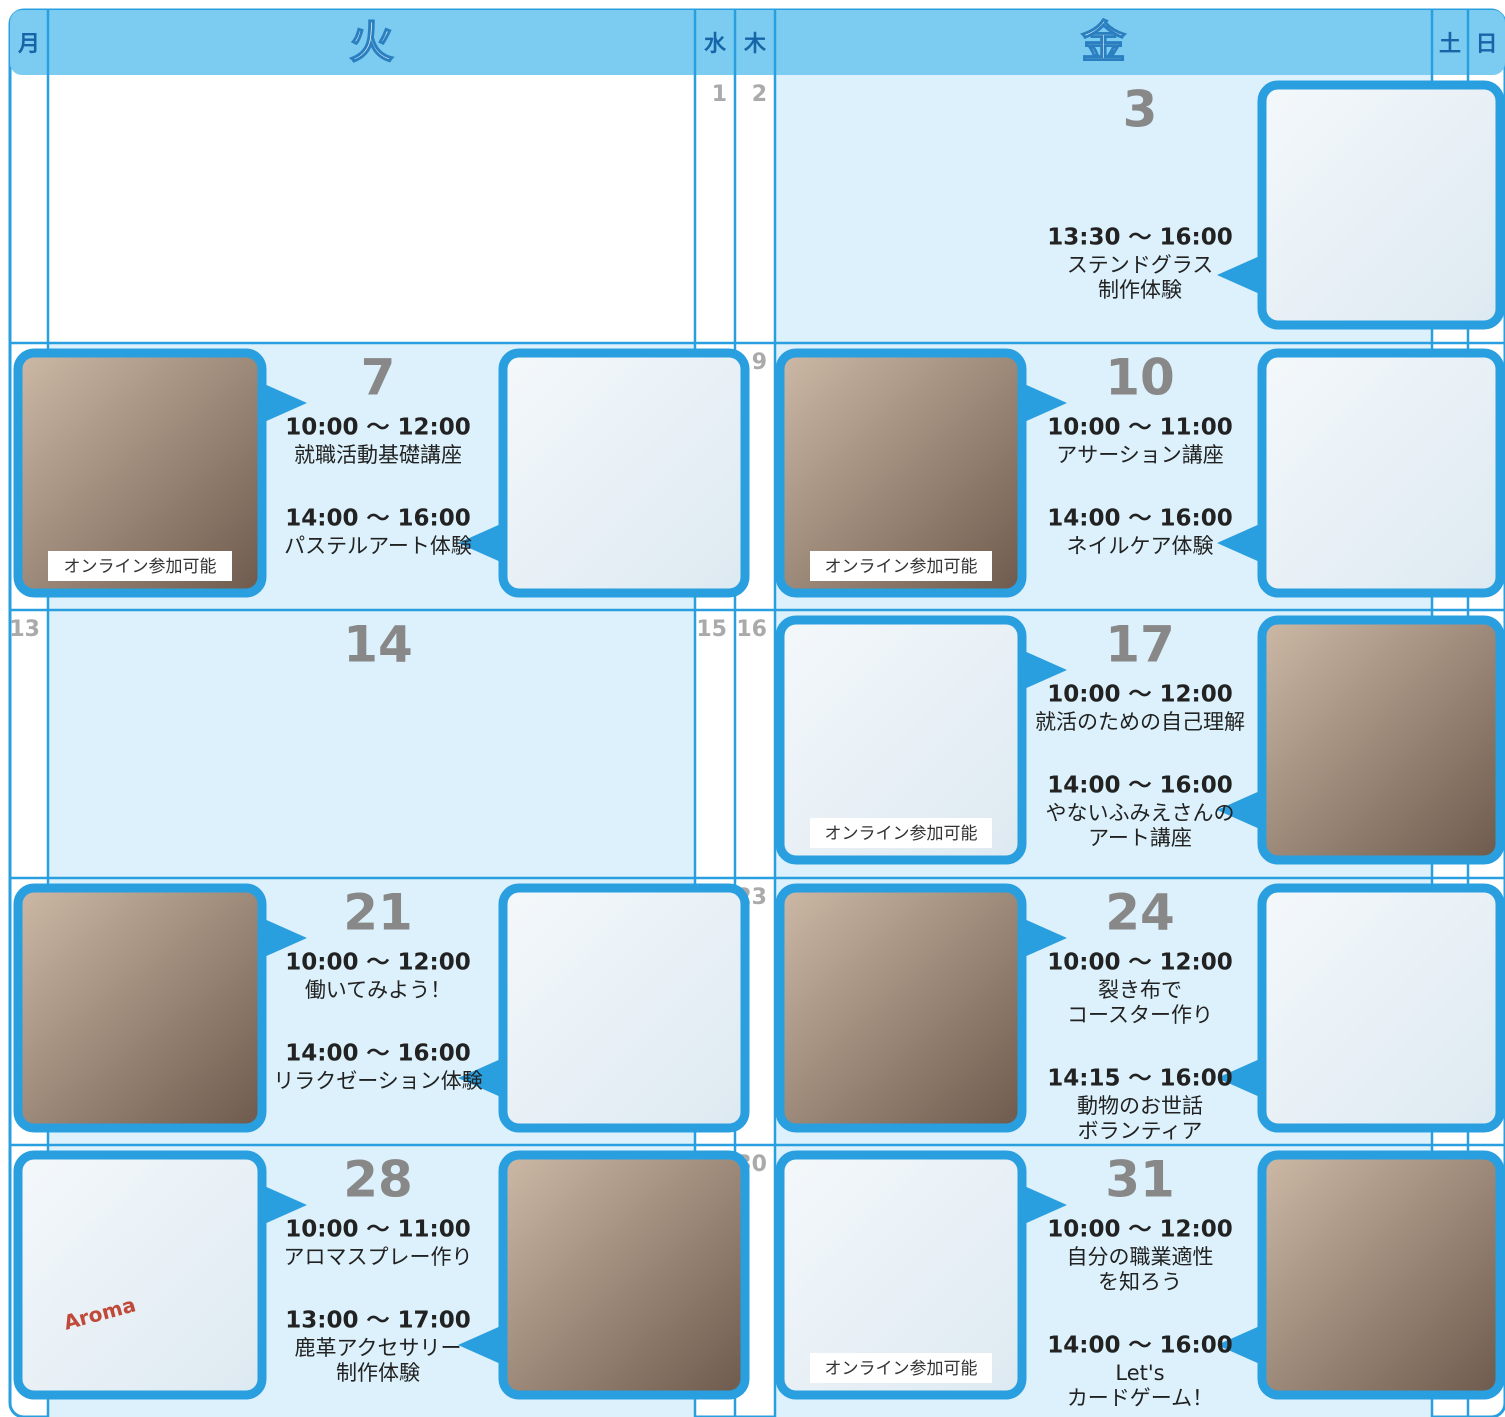  I want to click on session-title: 裂き布で, so click(1140, 990).